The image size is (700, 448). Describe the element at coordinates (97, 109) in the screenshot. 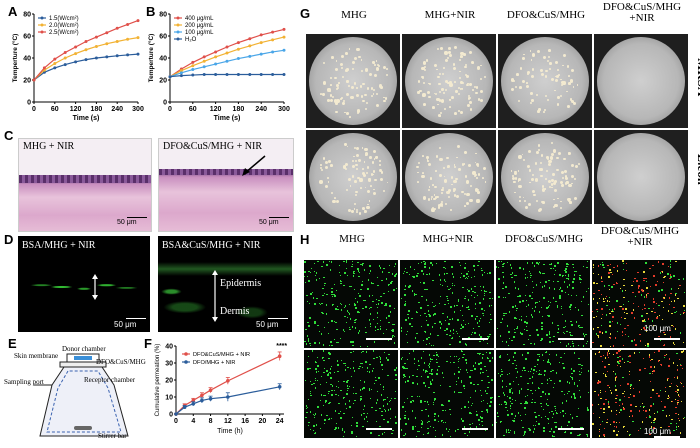

I see `x-tick-label: 180` at that location.